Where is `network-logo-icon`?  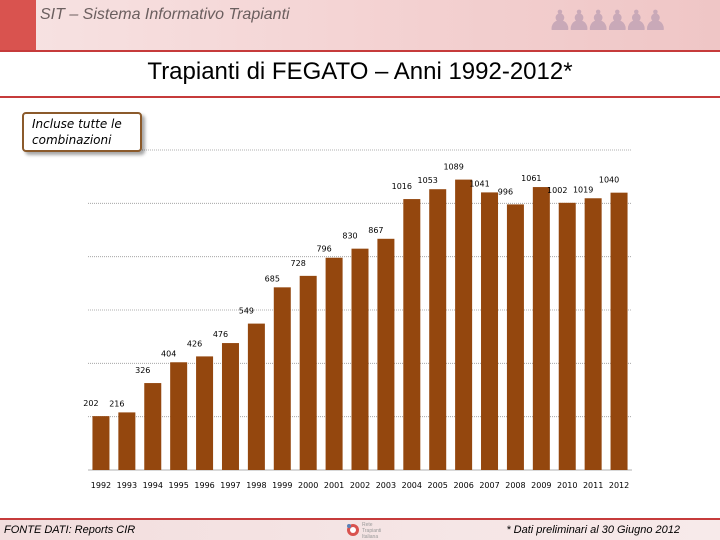
network-logo-icon is located at coordinates (353, 530).